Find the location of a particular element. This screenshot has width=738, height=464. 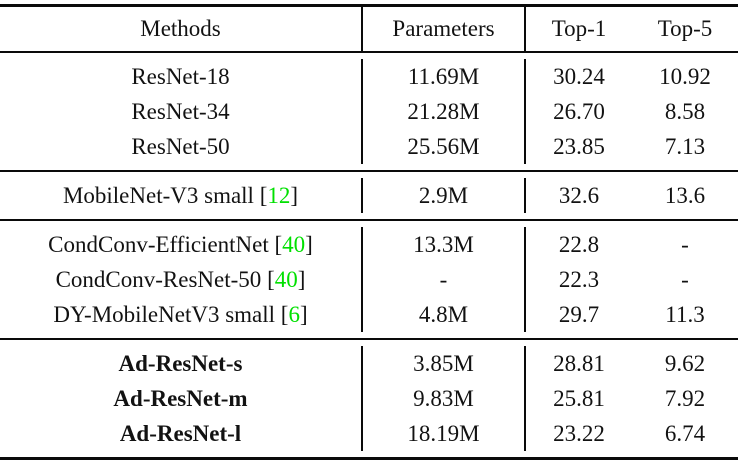

top1-cell: 25.81 is located at coordinates (579, 398).